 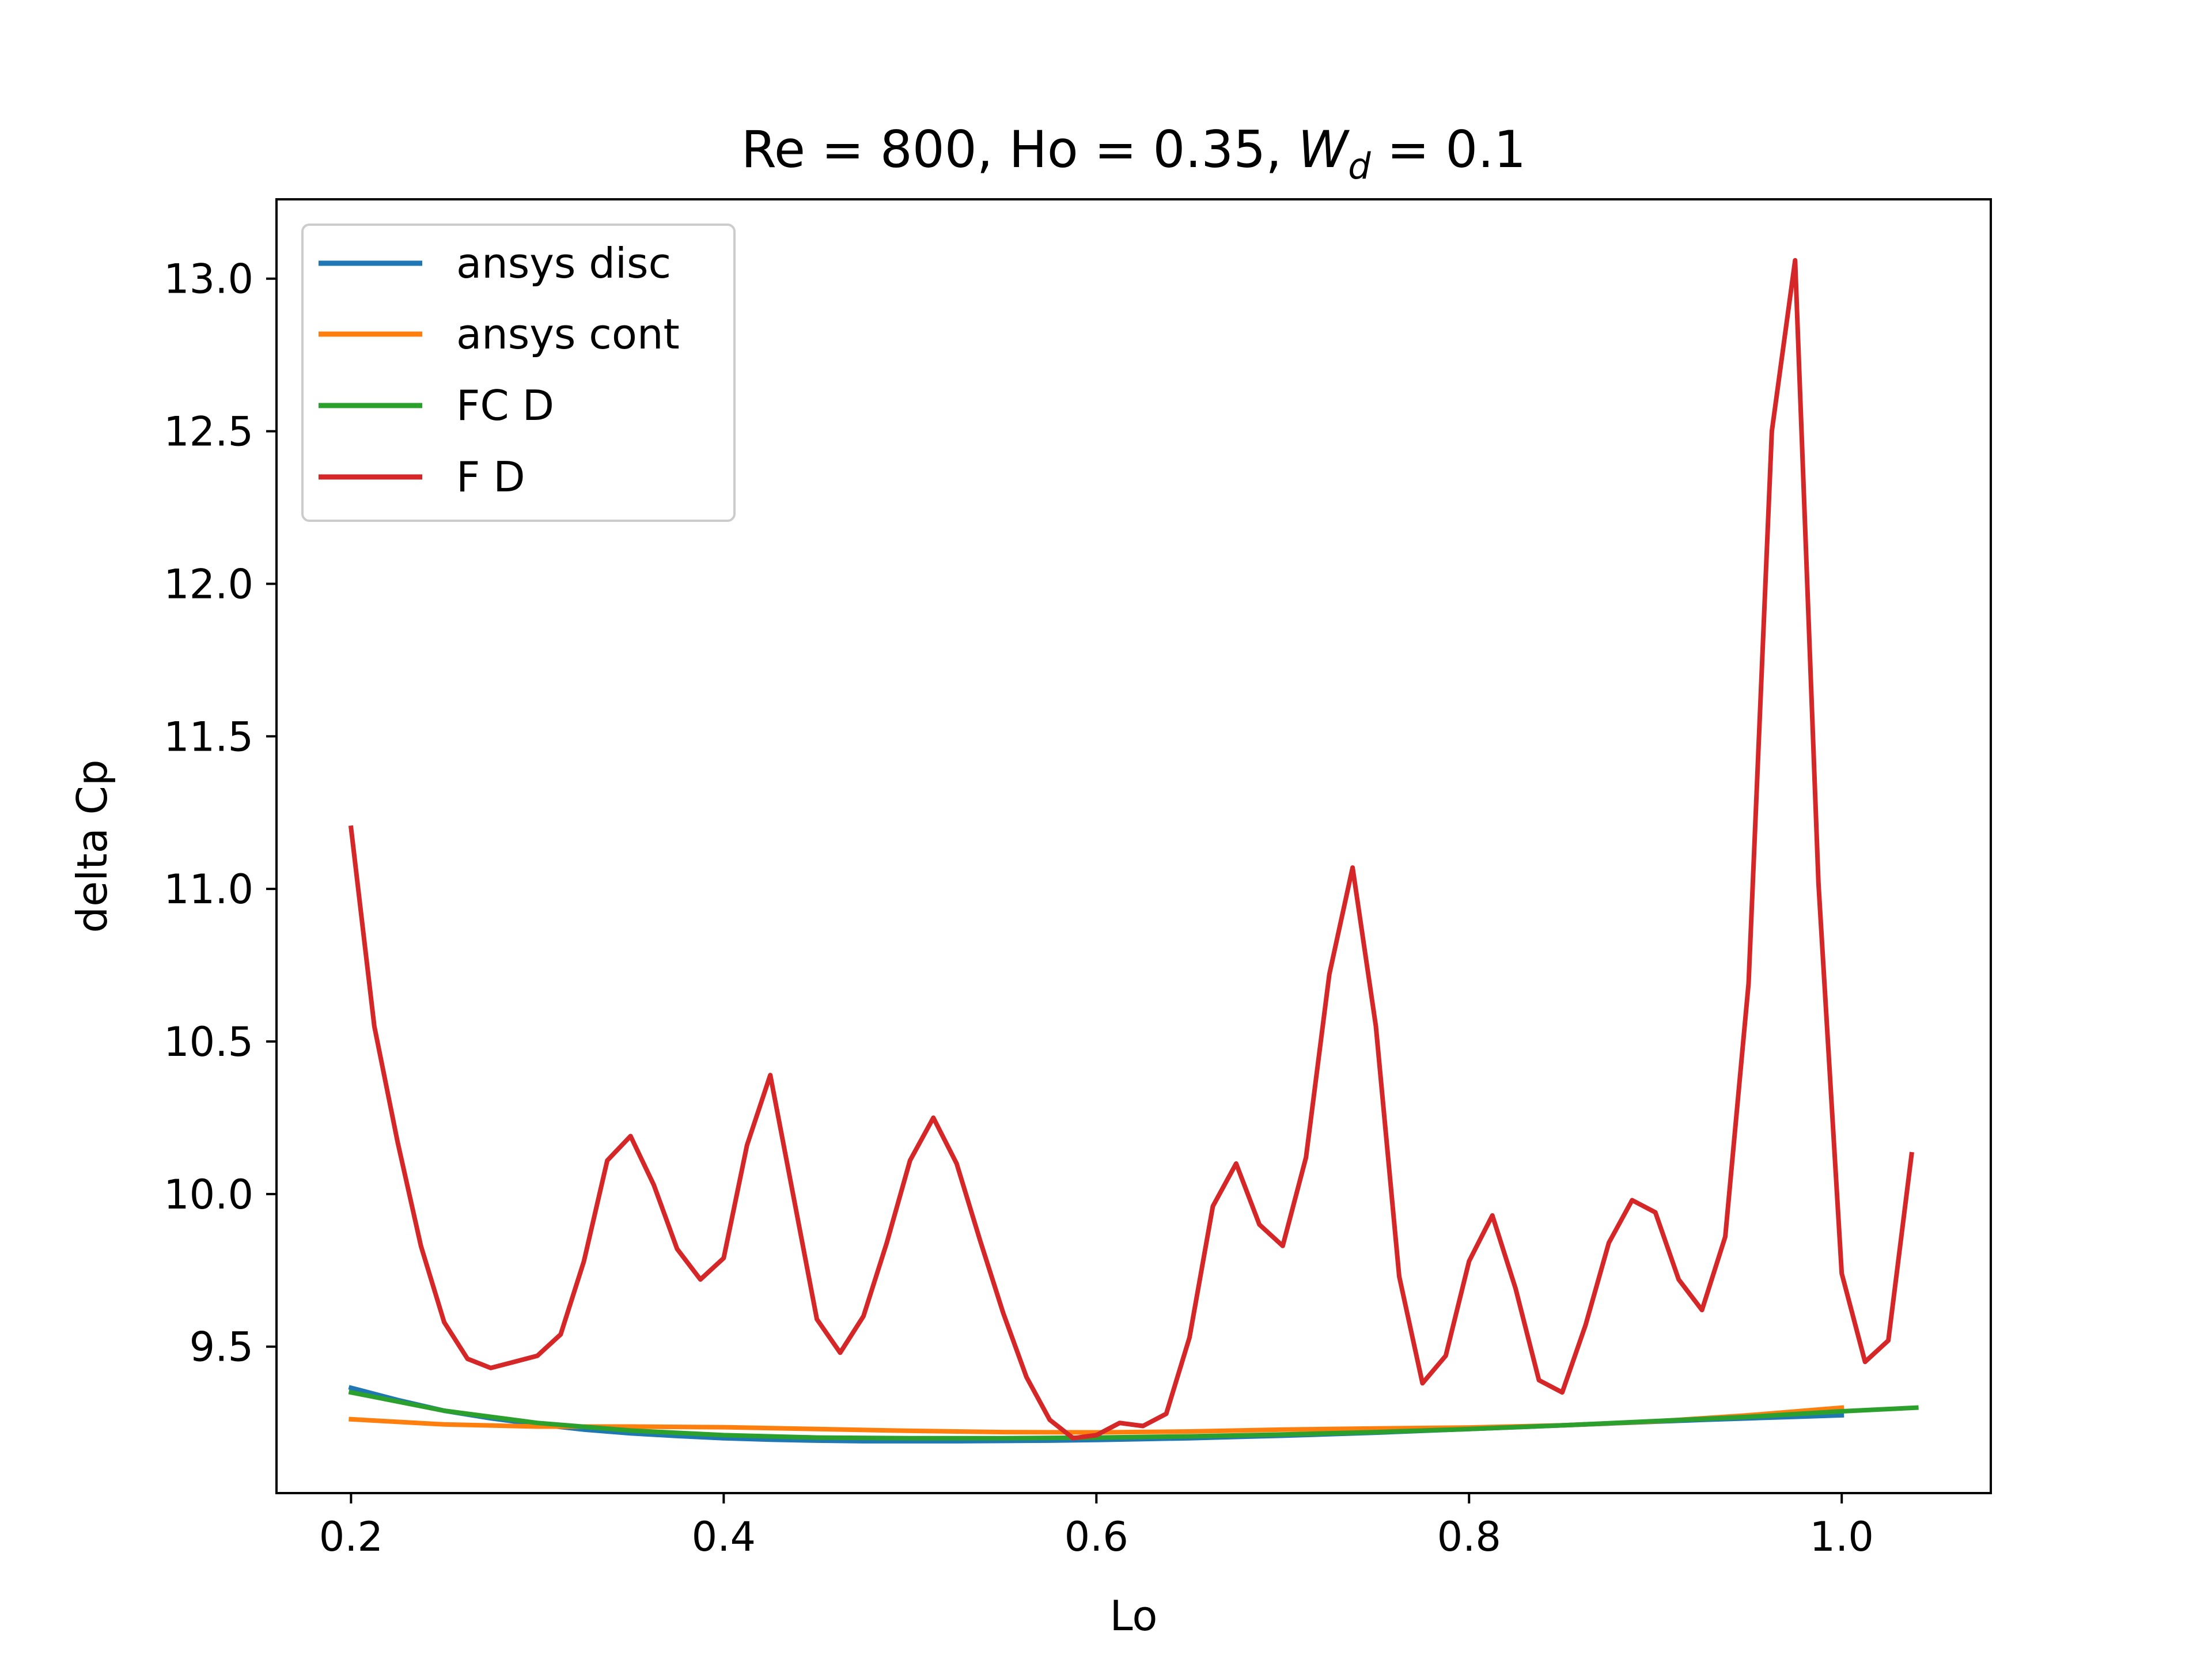 I want to click on y-tick-label: 12.0, so click(x=208, y=584).